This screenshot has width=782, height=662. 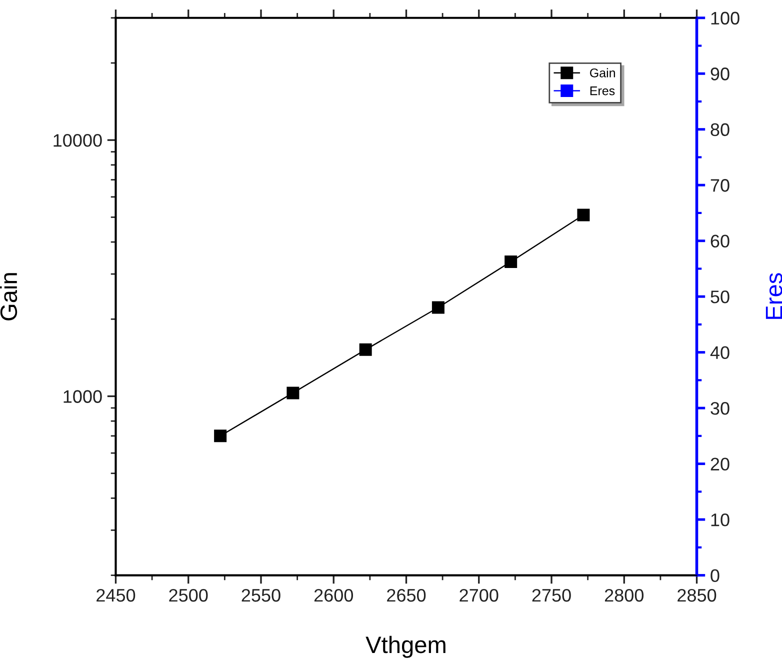 I want to click on x-tick-label: 2600, so click(x=333, y=595).